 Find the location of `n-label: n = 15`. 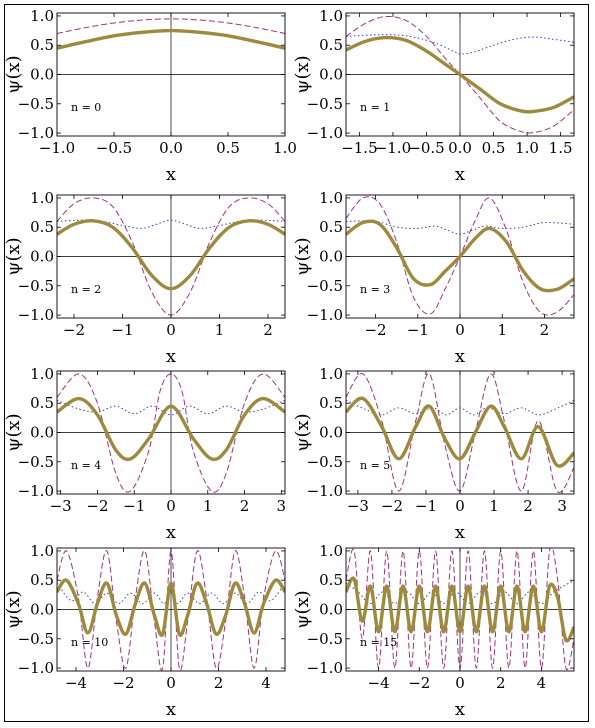

n-label: n = 15 is located at coordinates (378, 642).